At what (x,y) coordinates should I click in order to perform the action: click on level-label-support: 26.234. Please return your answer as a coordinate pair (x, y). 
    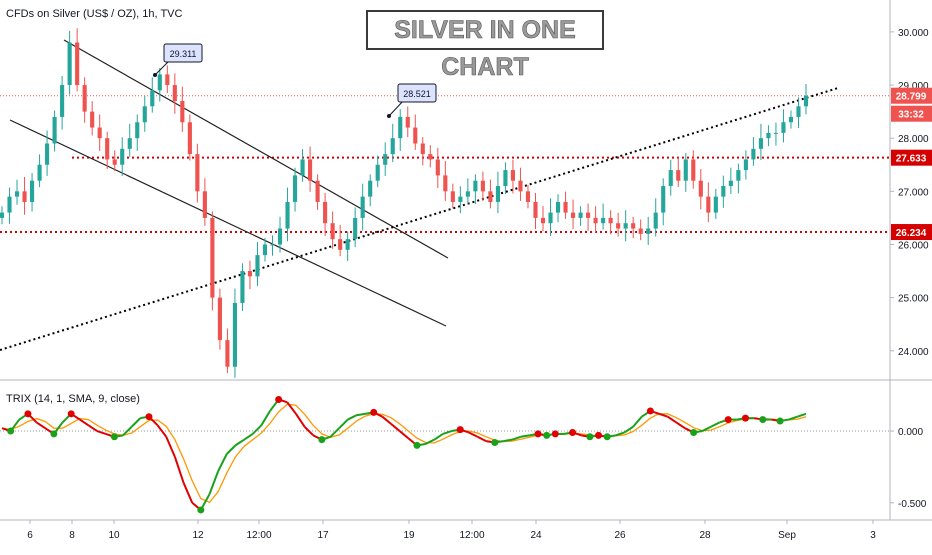
    Looking at the image, I should click on (911, 233).